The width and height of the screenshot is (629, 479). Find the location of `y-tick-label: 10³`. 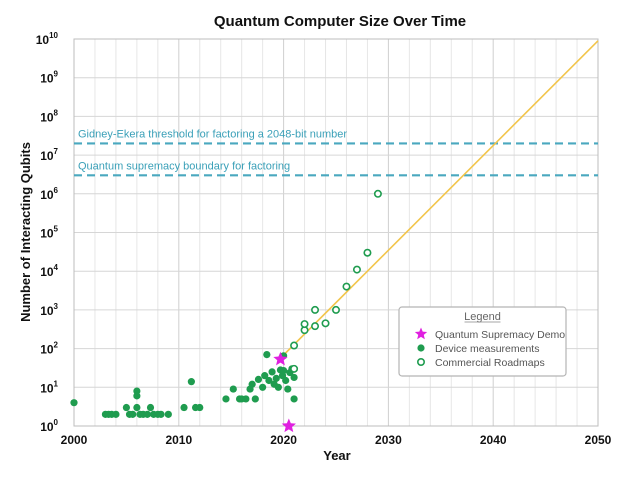

y-tick-label: 10³ is located at coordinates (49, 310).